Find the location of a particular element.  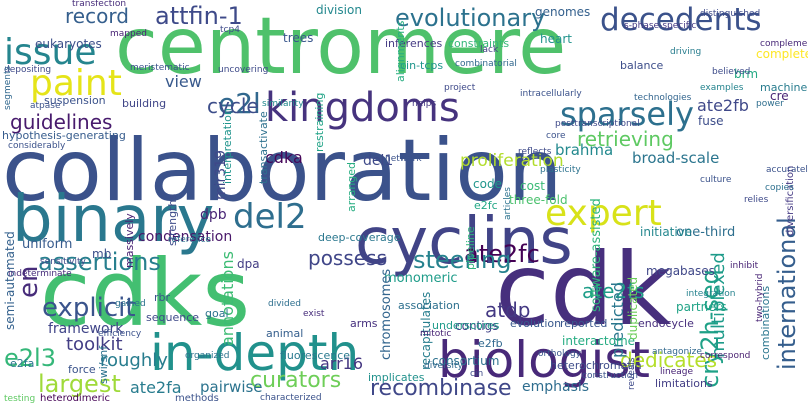

word: relies is located at coordinates (756, 200).